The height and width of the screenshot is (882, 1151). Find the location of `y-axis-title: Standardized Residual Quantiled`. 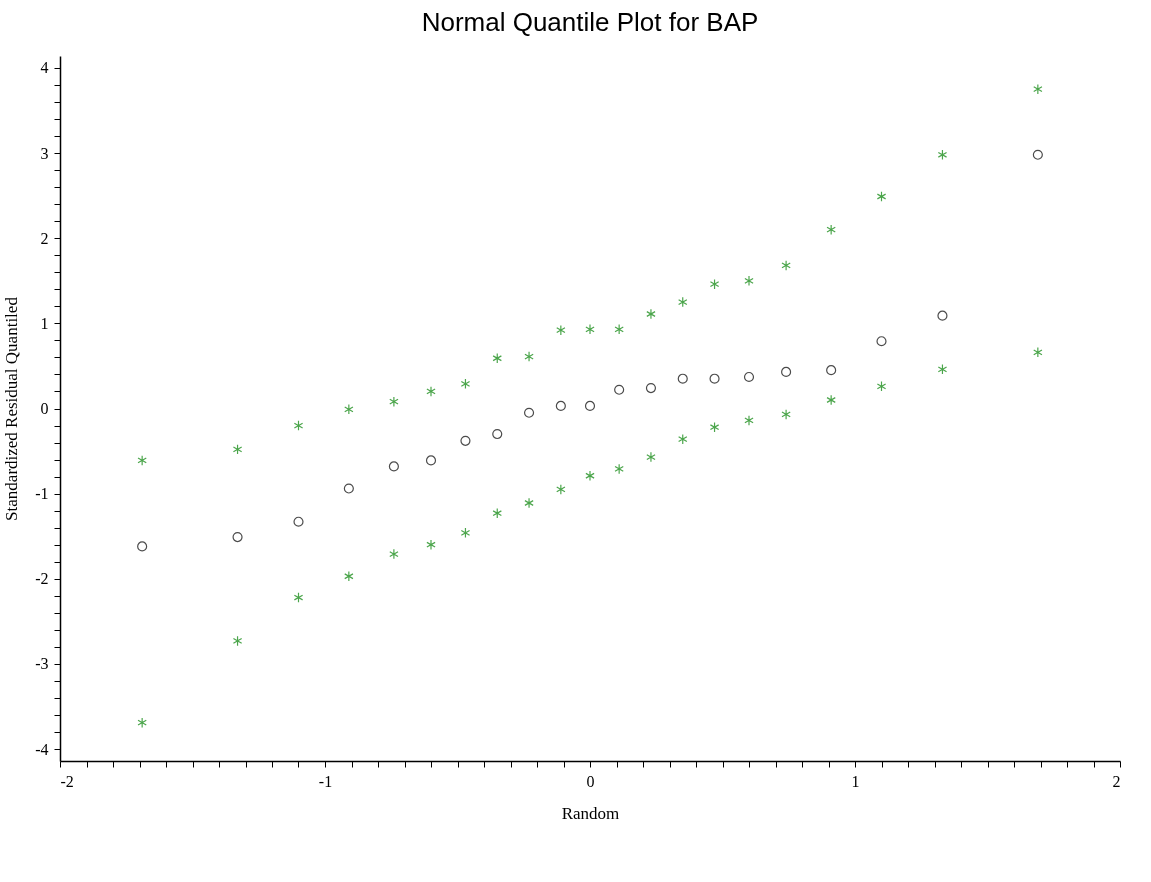

y-axis-title: Standardized Residual Quantiled is located at coordinates (12, 408).